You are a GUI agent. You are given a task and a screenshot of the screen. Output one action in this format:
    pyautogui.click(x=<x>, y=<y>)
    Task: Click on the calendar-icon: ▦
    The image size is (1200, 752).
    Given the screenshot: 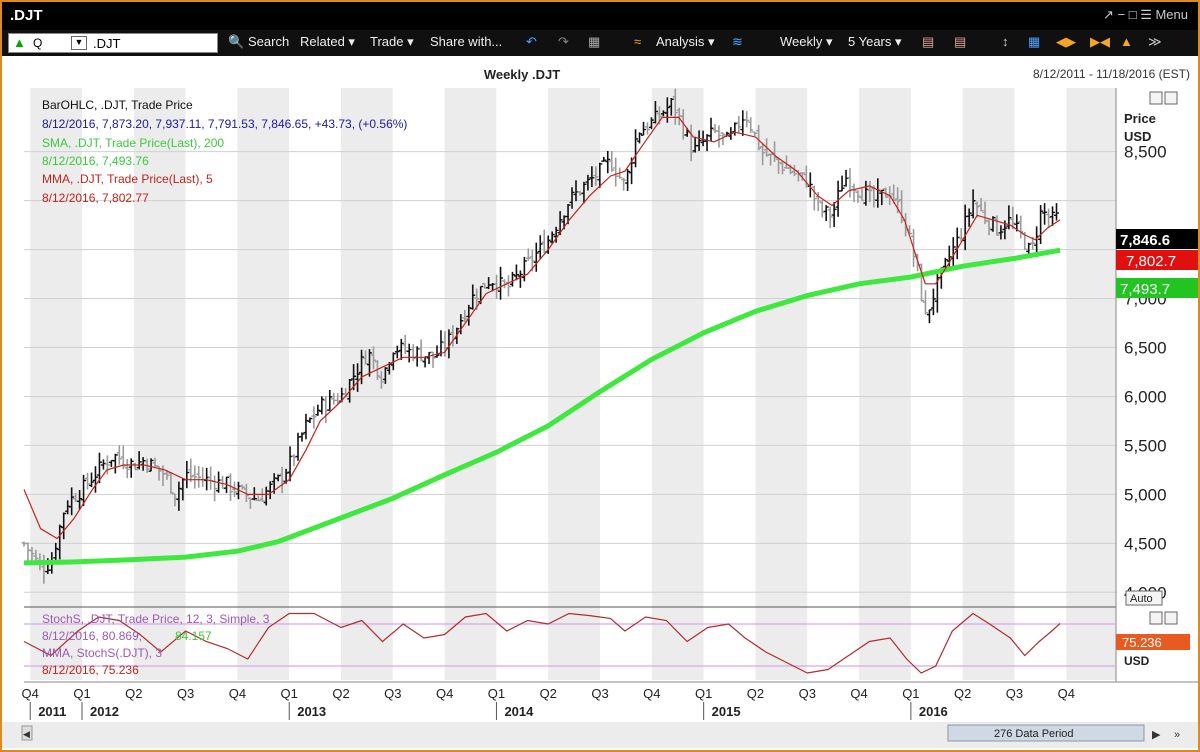 What is the action you would take?
    pyautogui.click(x=1034, y=41)
    